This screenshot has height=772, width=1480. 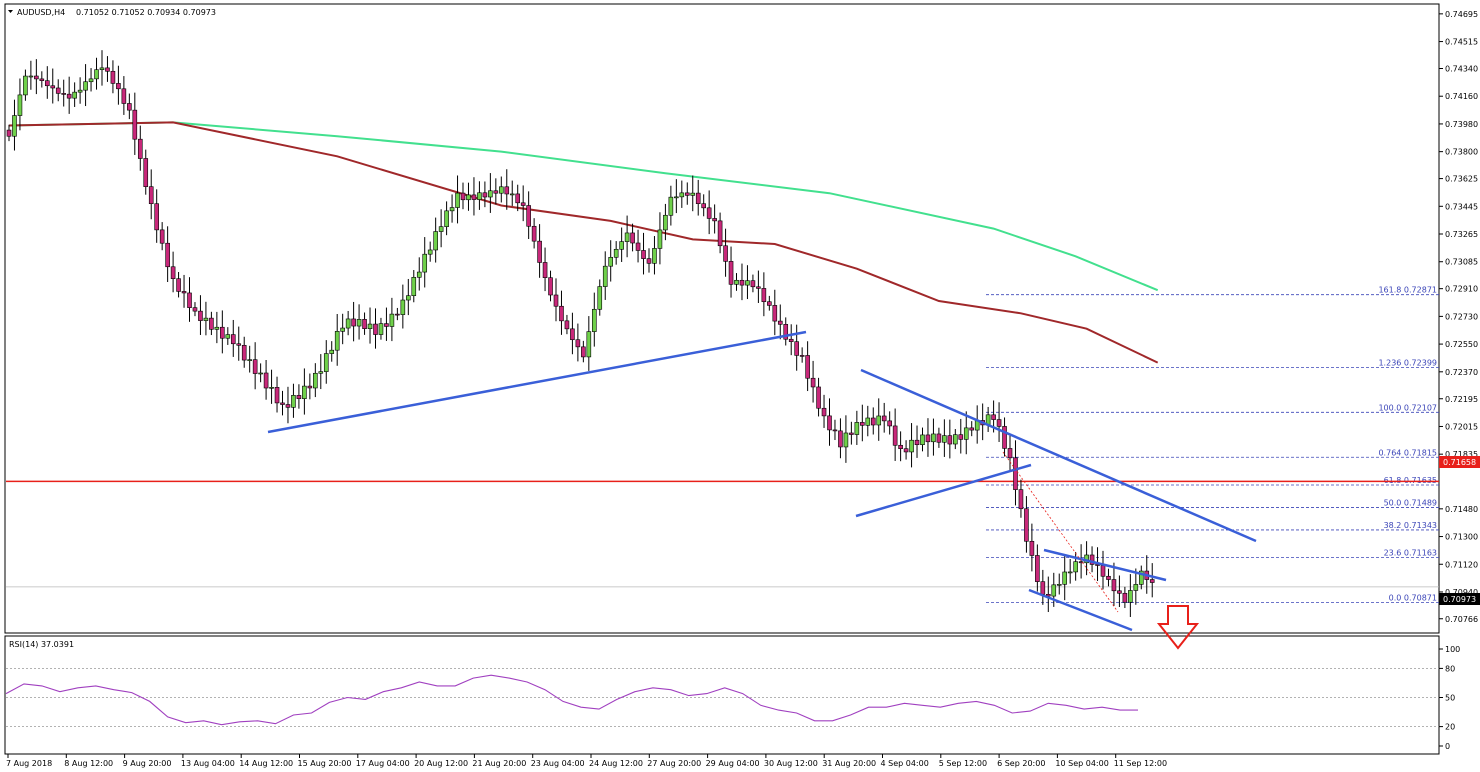 I want to click on symbol-dropdown-icon, so click(x=10, y=11).